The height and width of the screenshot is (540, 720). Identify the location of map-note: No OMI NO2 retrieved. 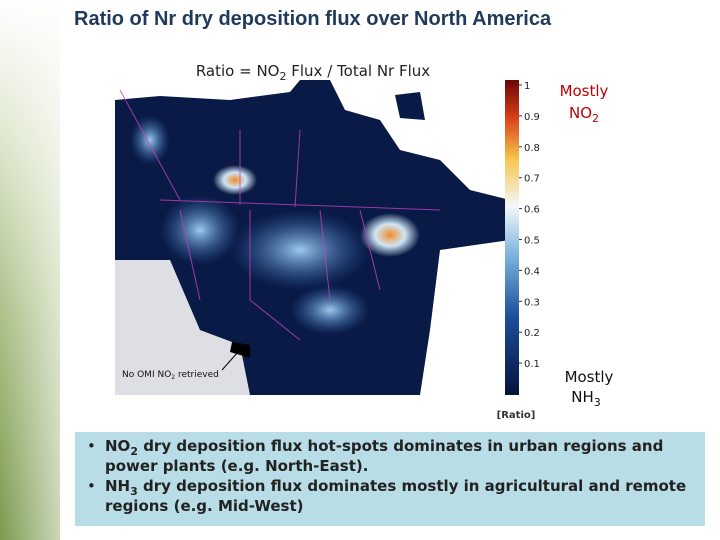
(170, 375).